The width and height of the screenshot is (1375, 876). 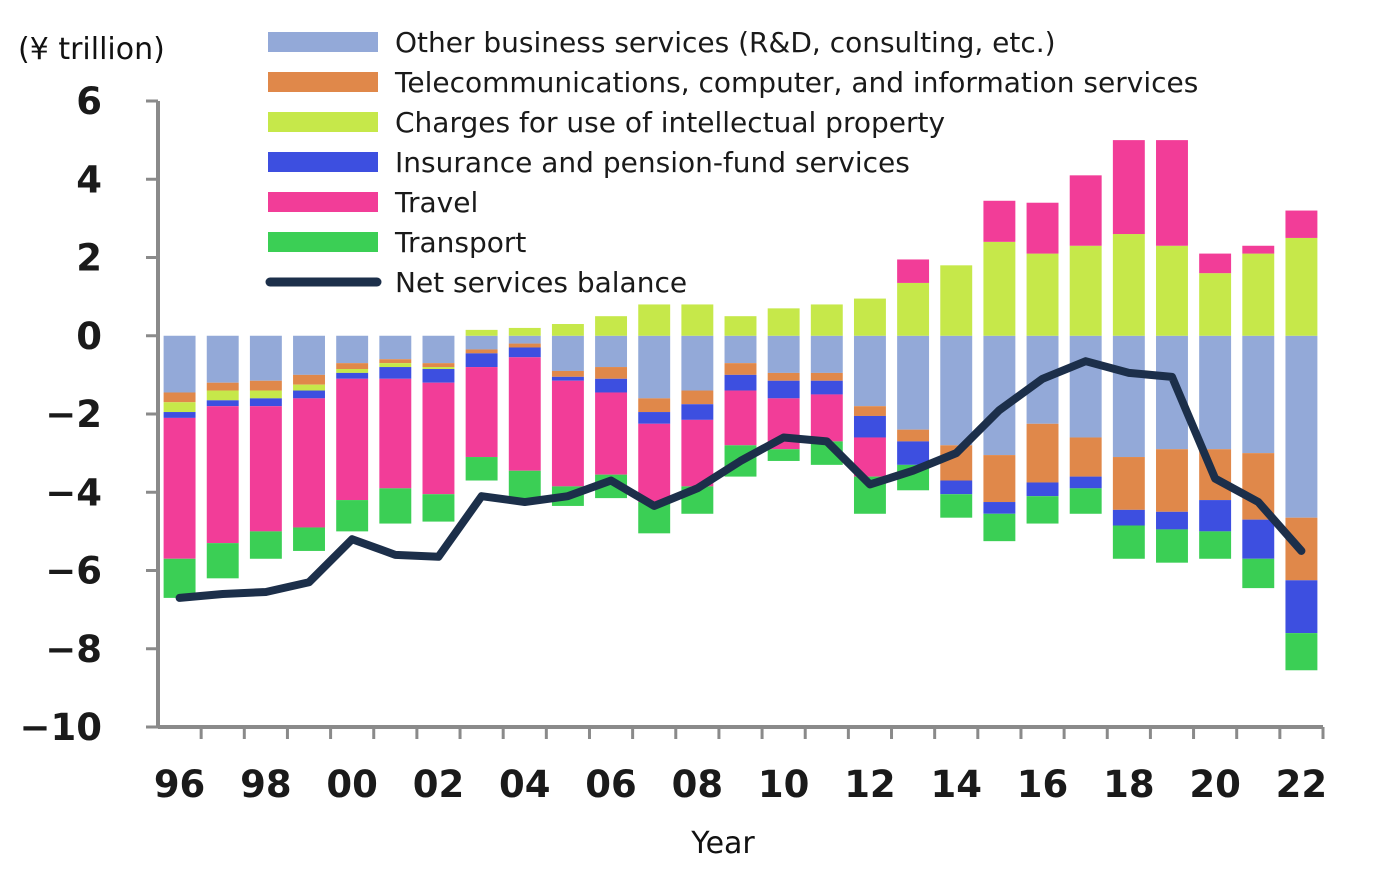 What do you see at coordinates (1129, 784) in the screenshot?
I see `x-tick-label: 18` at bounding box center [1129, 784].